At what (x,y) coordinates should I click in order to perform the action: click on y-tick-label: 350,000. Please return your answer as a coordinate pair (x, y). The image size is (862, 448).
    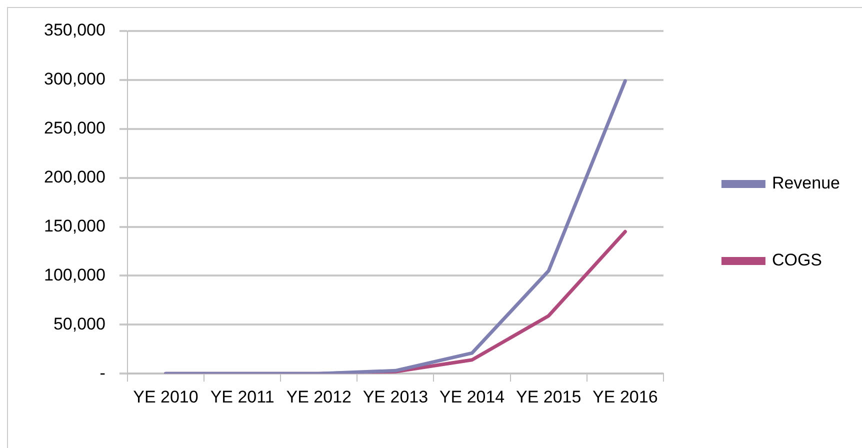
    Looking at the image, I should click on (75, 30).